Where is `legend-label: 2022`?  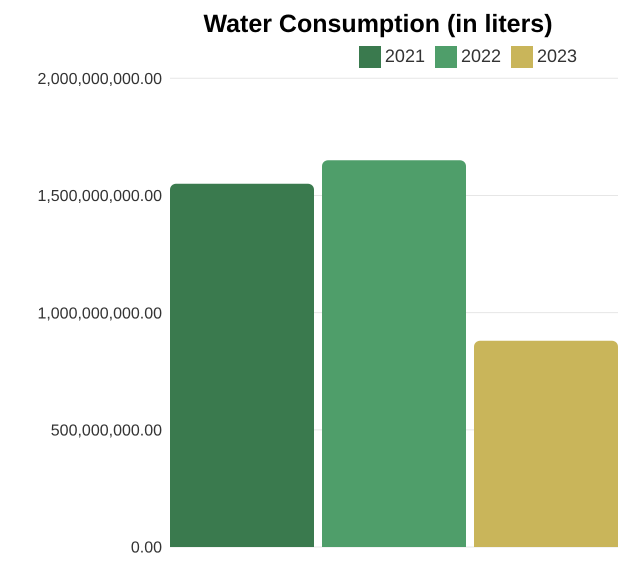
legend-label: 2022 is located at coordinates (481, 56).